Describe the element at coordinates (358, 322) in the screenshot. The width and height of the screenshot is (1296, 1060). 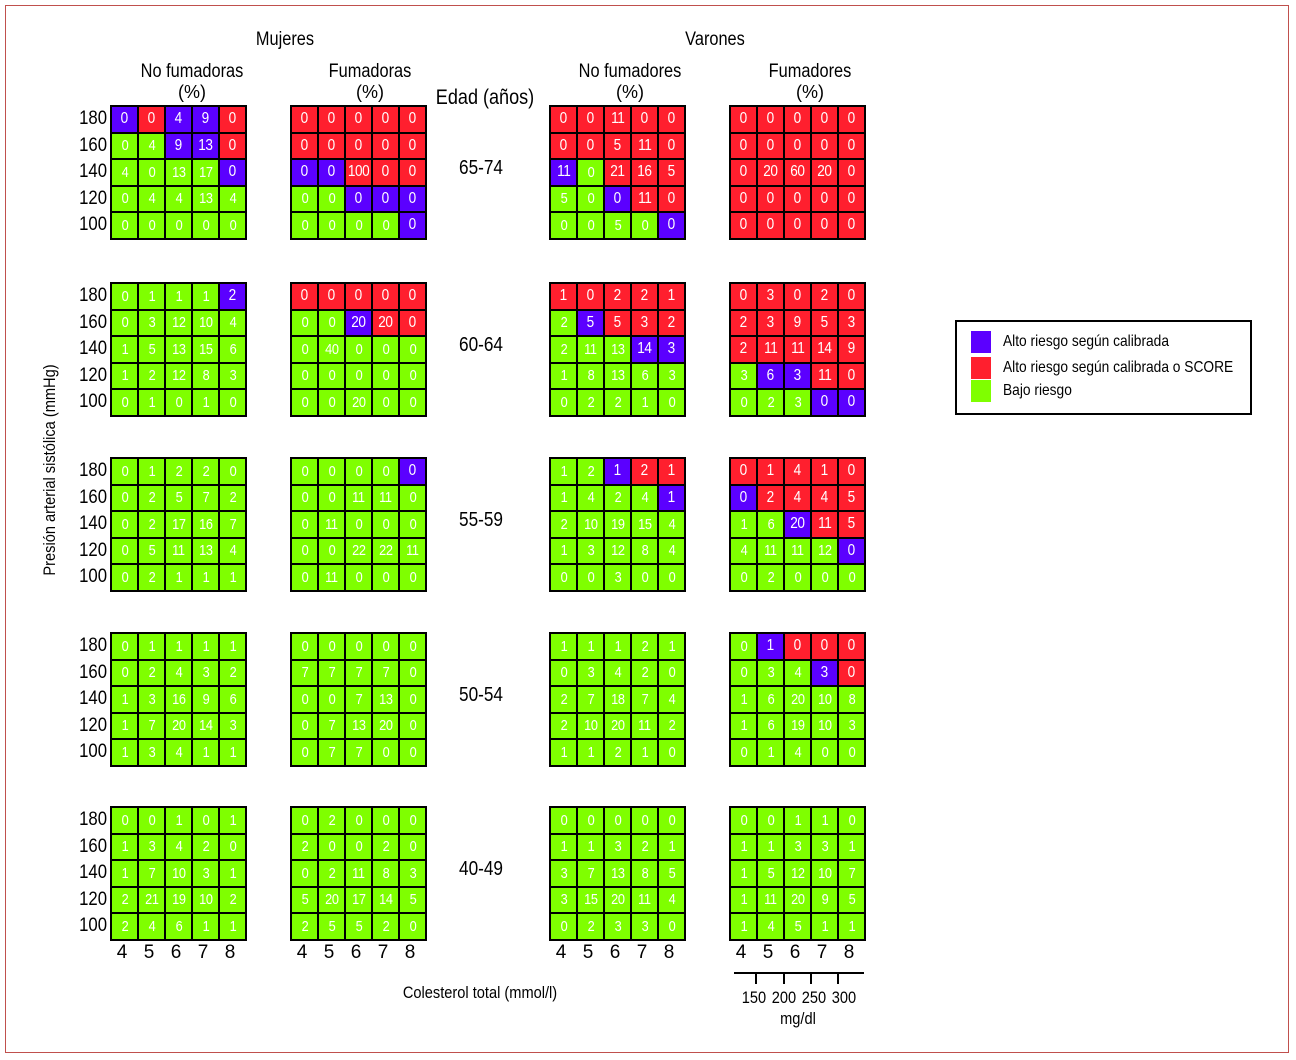
I see `risk-value: 20` at that location.